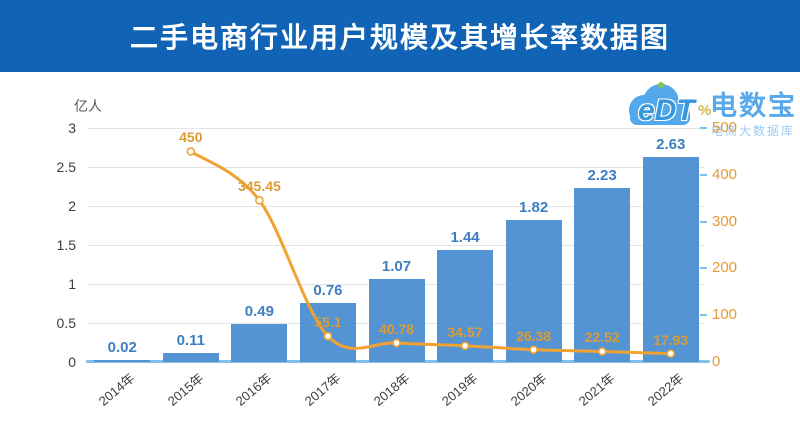 This screenshot has height=432, width=800. What do you see at coordinates (534, 335) in the screenshot?
I see `line-value-label: 26.38` at bounding box center [534, 335].